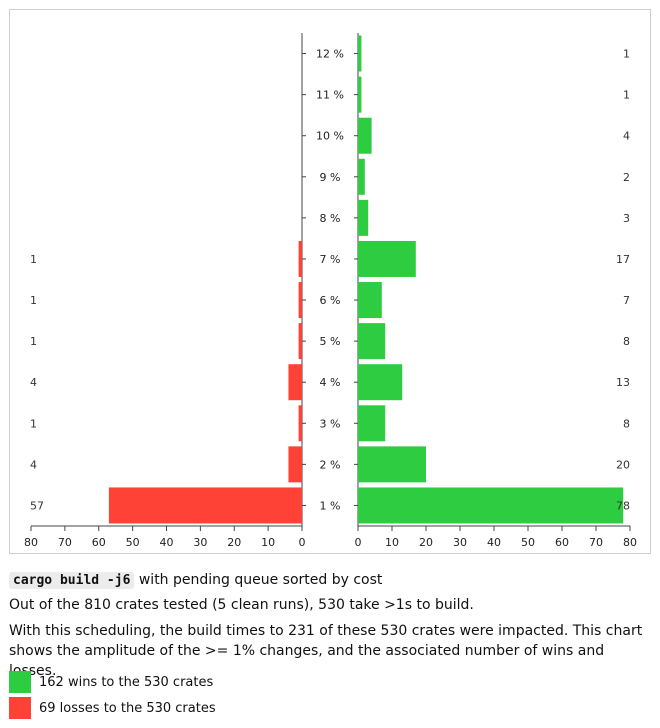 This screenshot has width=660, height=728. Describe the element at coordinates (494, 542) in the screenshot. I see `wins-x-tick-label: 40` at that location.